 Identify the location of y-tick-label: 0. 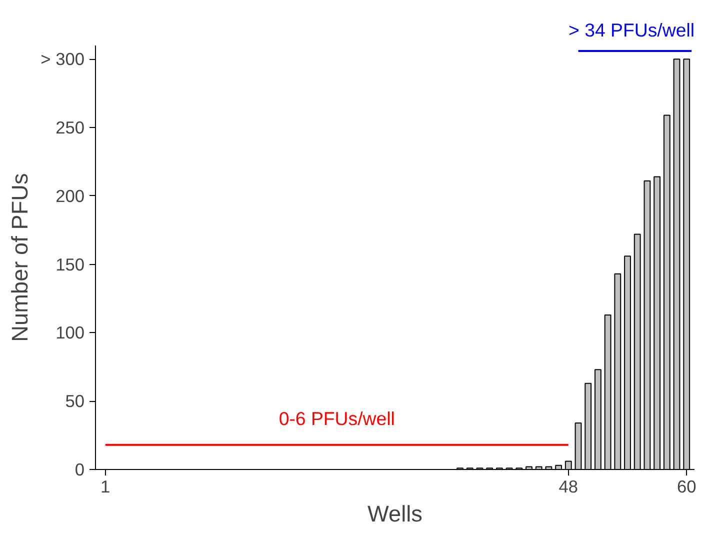
(79, 470).